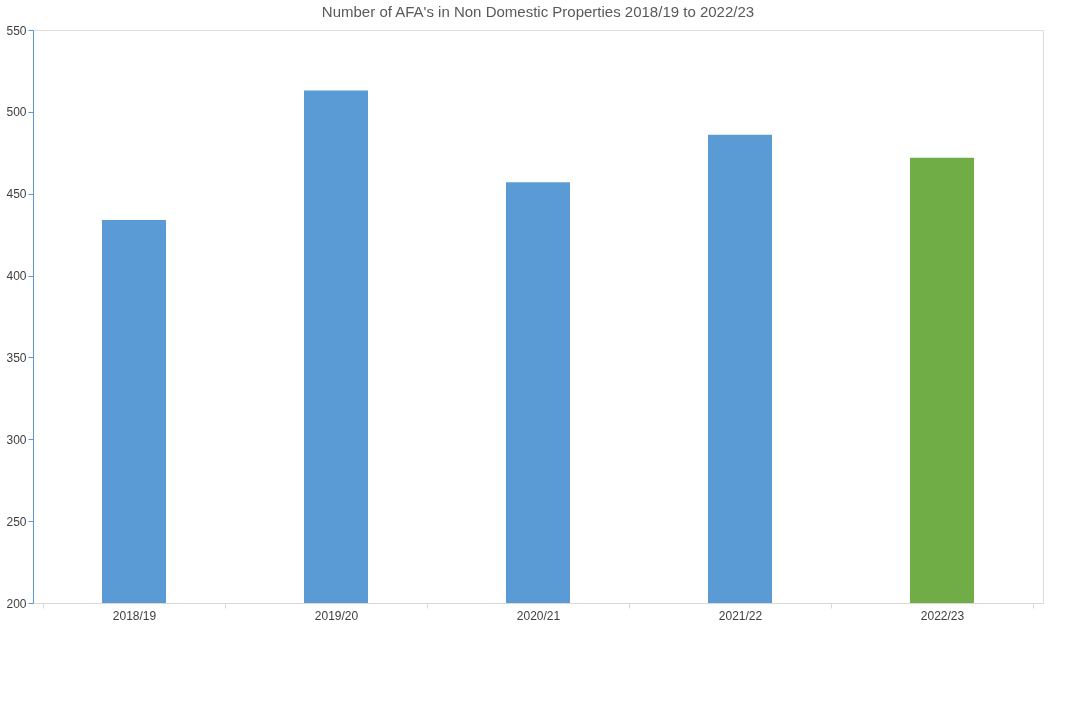  What do you see at coordinates (336, 615) in the screenshot?
I see `x-tick-label: 2019/20` at bounding box center [336, 615].